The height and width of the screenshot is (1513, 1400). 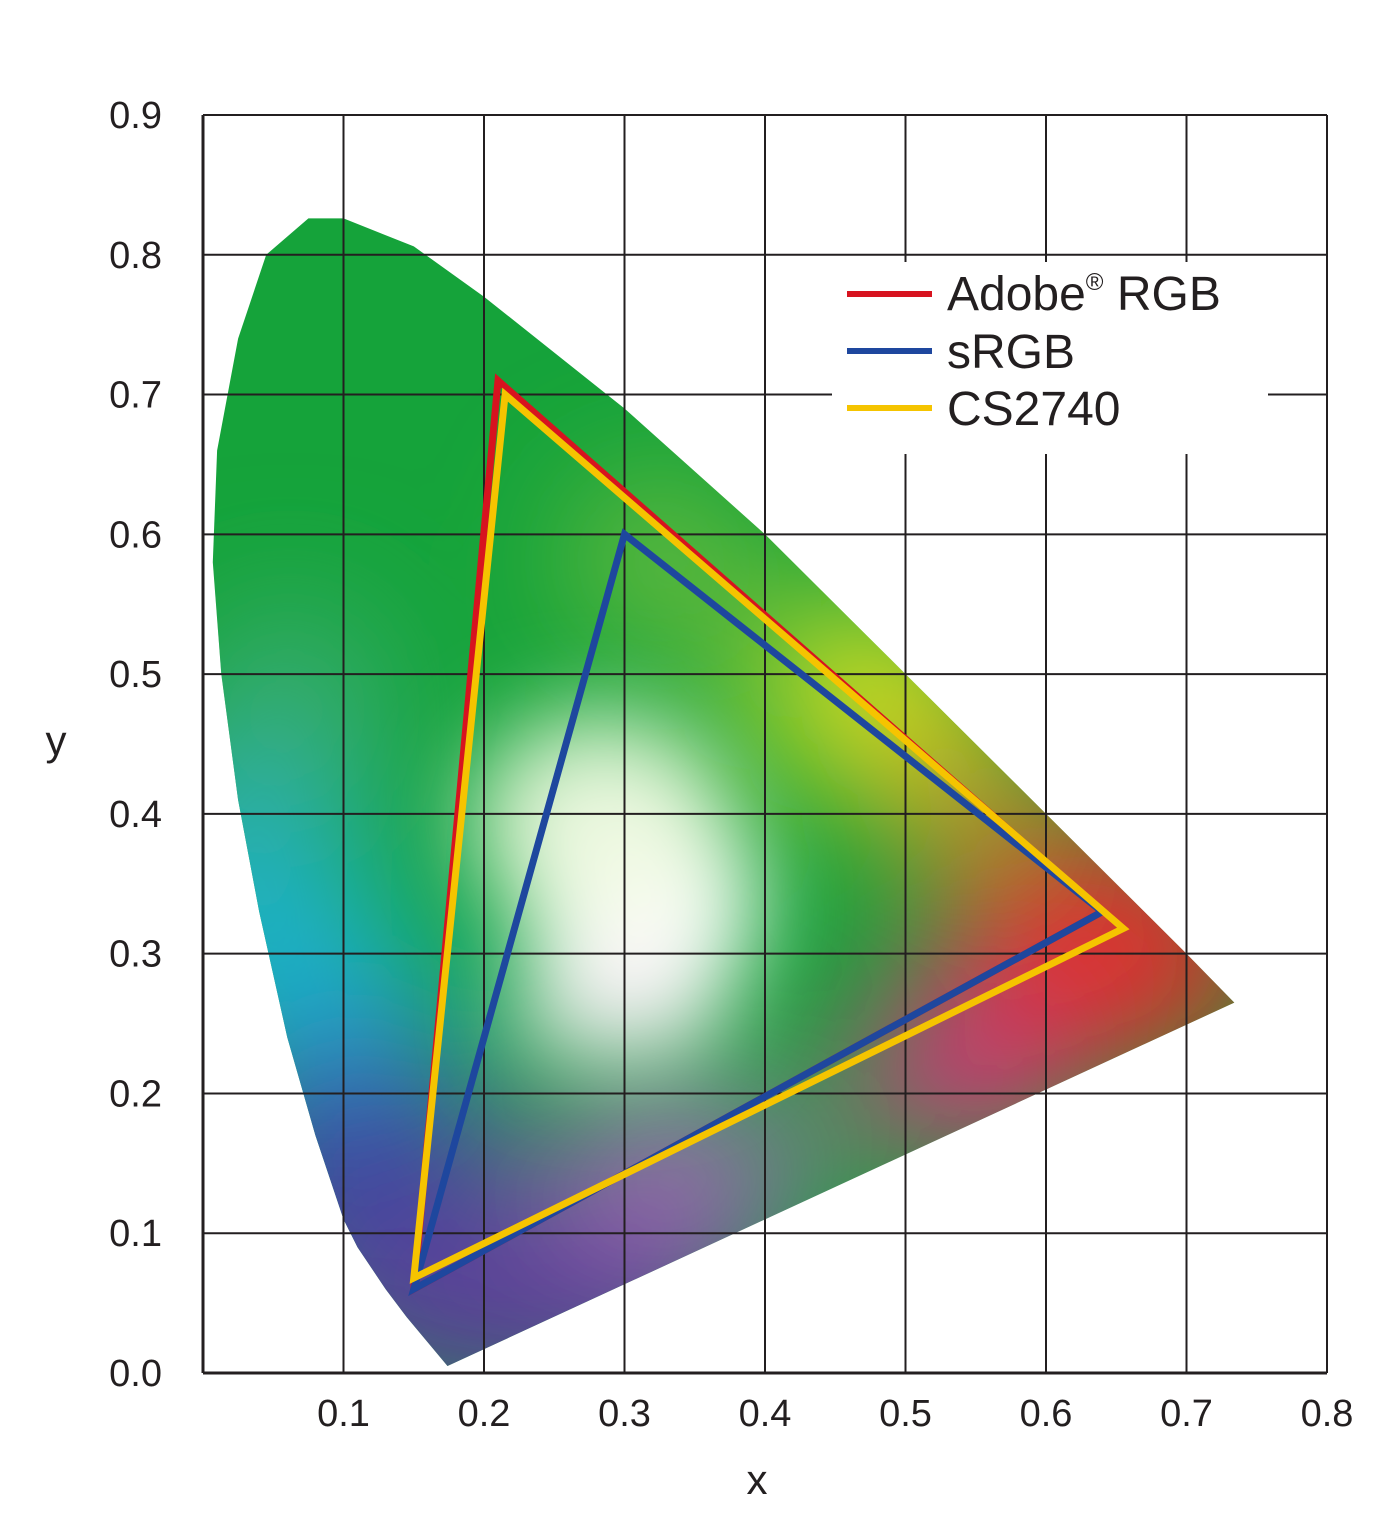 I want to click on y-tick-label: 0.7, so click(x=135, y=396).